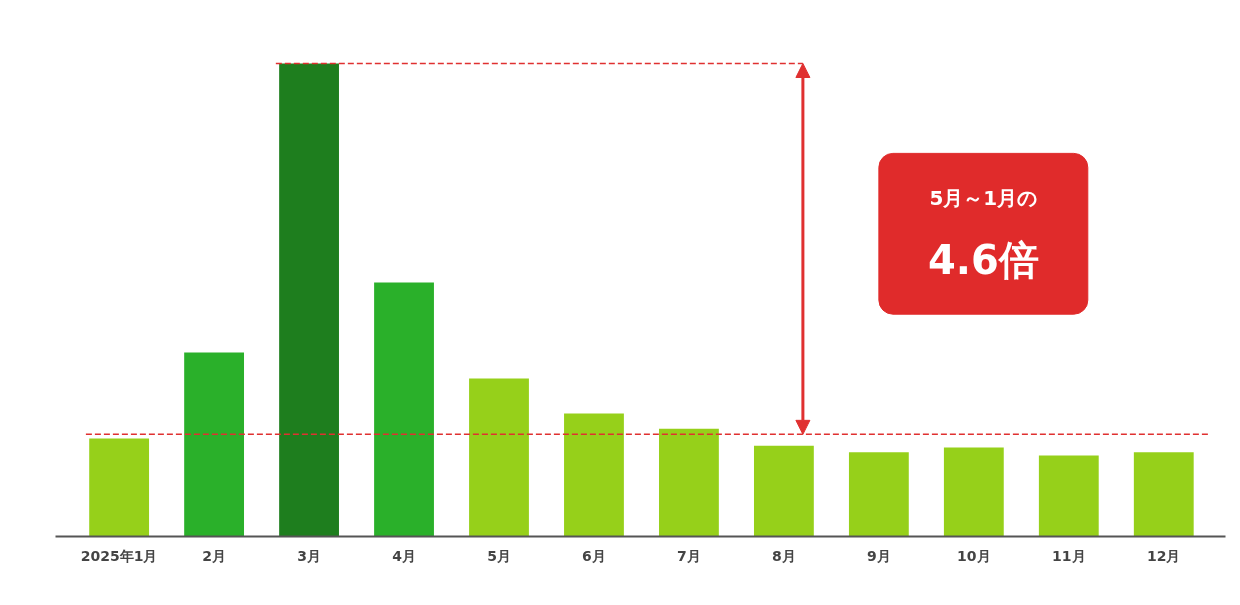 The image size is (1240, 605). What do you see at coordinates (983, 198) in the screenshot?
I see `annotation: 5月～1月の` at bounding box center [983, 198].